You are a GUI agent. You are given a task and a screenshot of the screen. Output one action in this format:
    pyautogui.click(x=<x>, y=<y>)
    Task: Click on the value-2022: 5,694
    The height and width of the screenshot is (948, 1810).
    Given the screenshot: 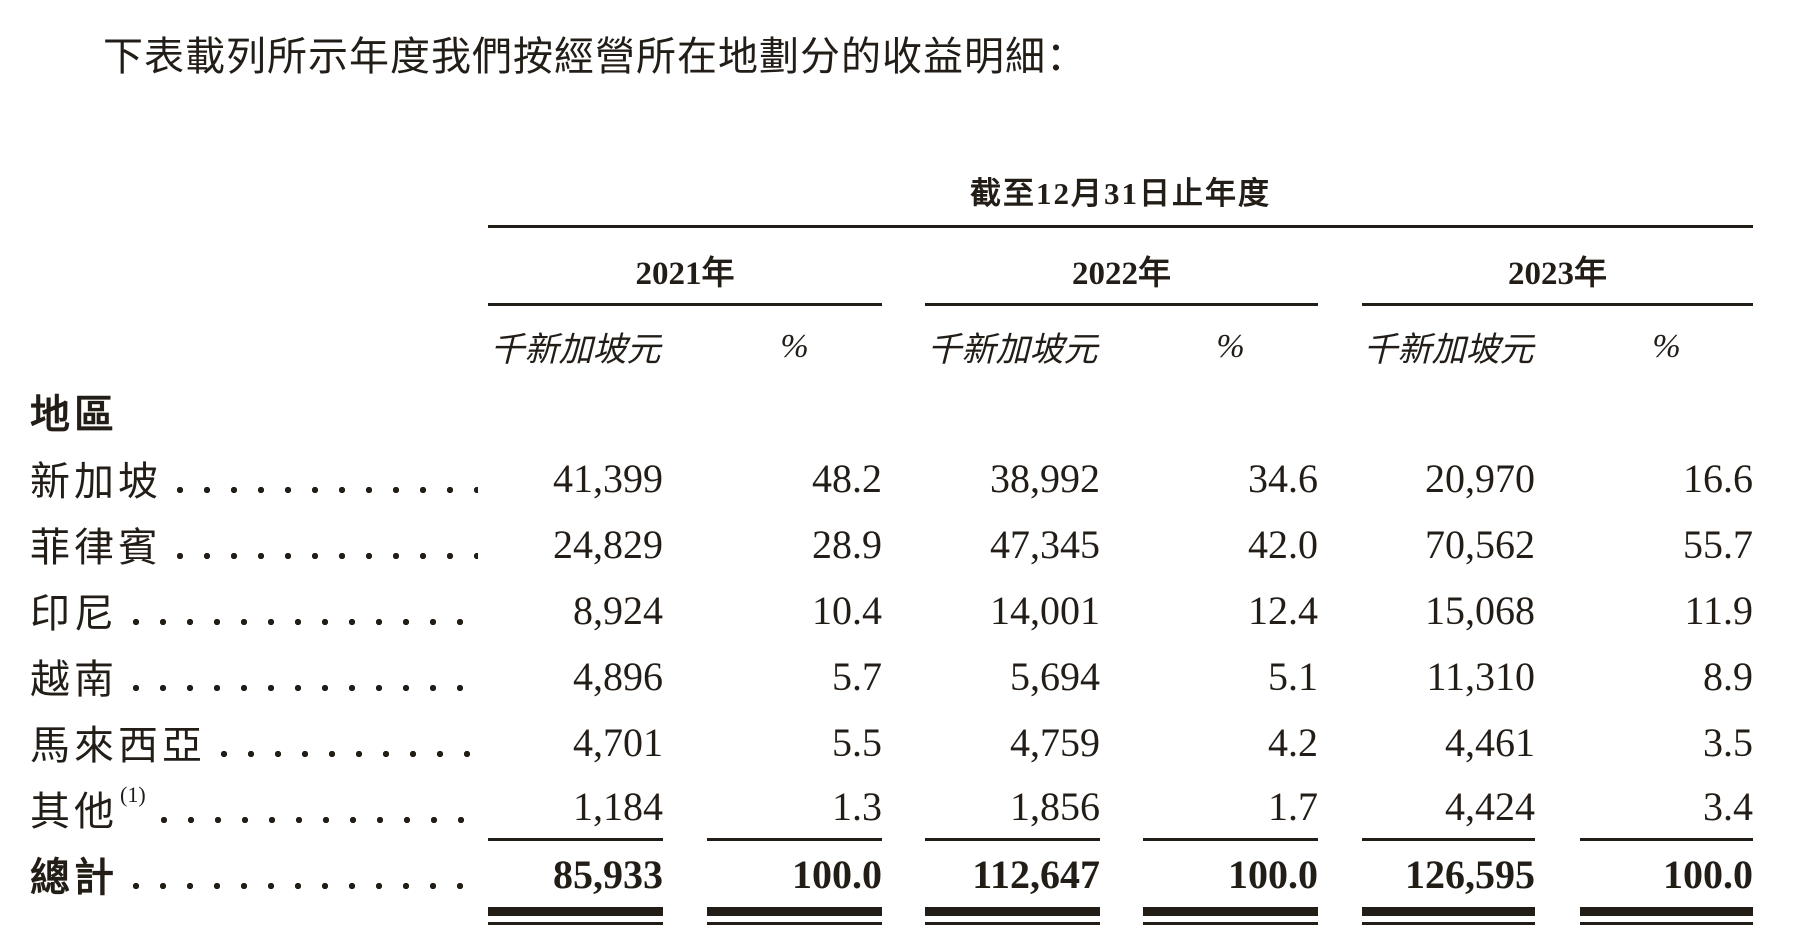 What is the action you would take?
    pyautogui.click(x=1055, y=676)
    